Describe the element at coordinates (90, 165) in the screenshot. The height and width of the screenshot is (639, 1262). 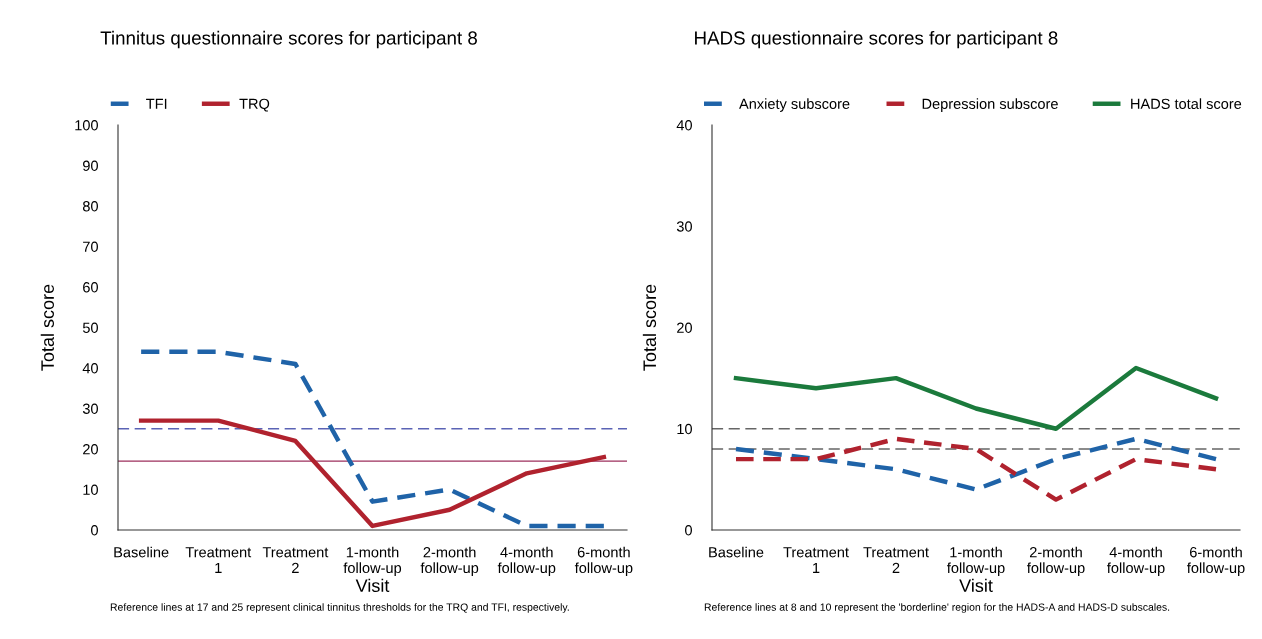
I see `y-tick-label: 90` at that location.